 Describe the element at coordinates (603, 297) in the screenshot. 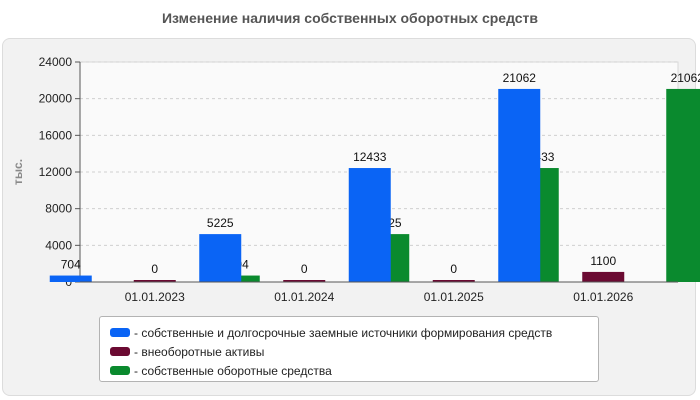

I see `x-tick-label: 01.01.2026` at that location.